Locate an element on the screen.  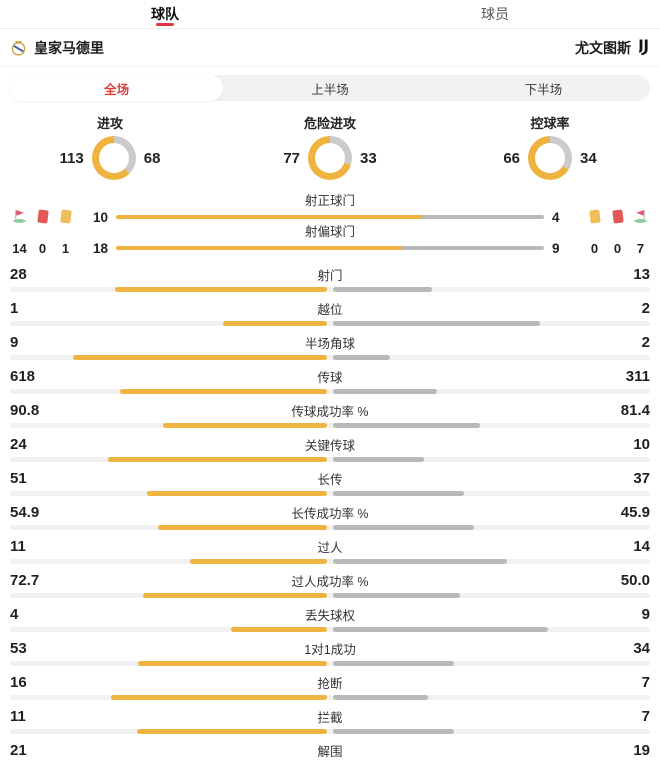
donut-away-value: 68 is located at coordinates (152, 158).